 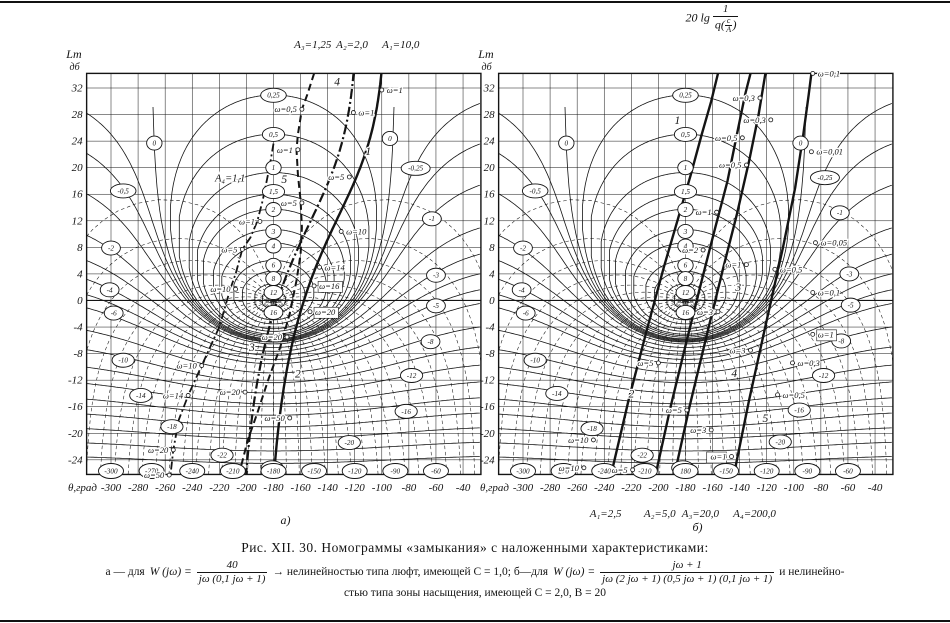 What do you see at coordinates (700, 514) in the screenshot?
I see `amplitude-label-bottom: A₃=20,0` at bounding box center [700, 514].